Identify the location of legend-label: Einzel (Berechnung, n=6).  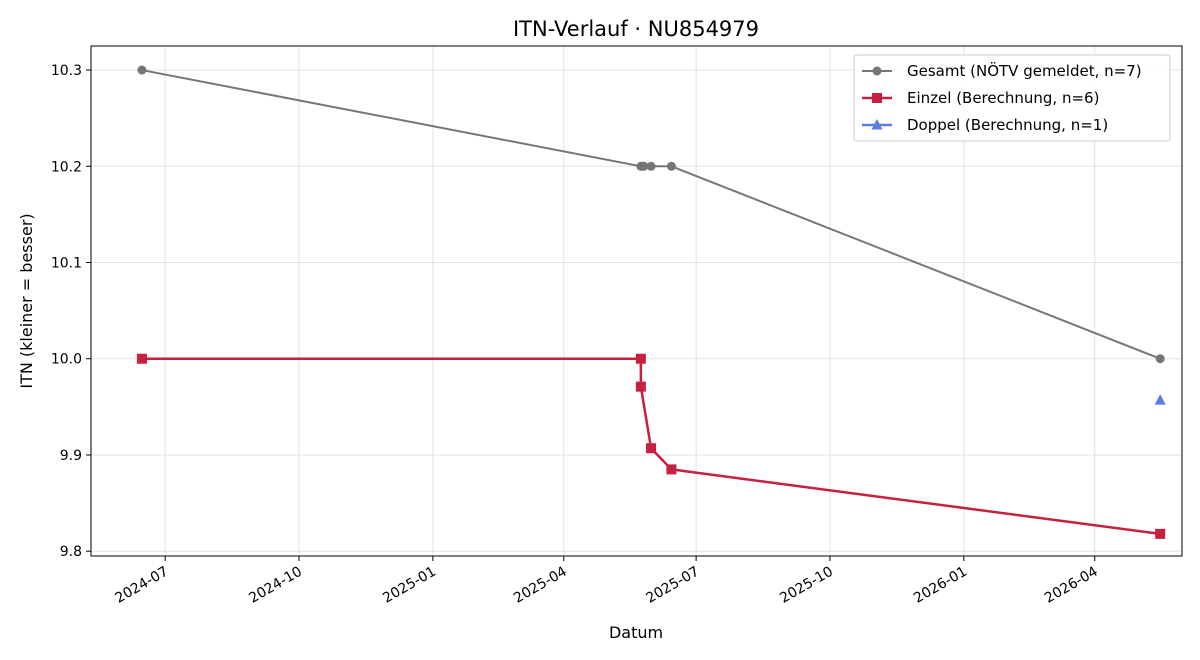
(1003, 98).